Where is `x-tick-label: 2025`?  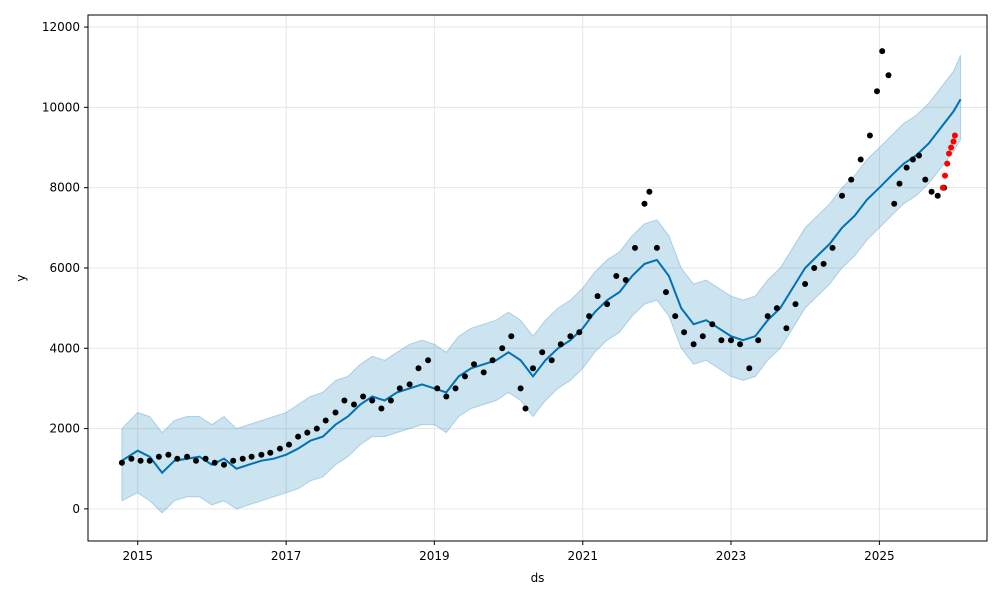
x-tick-label: 2025 is located at coordinates (879, 556).